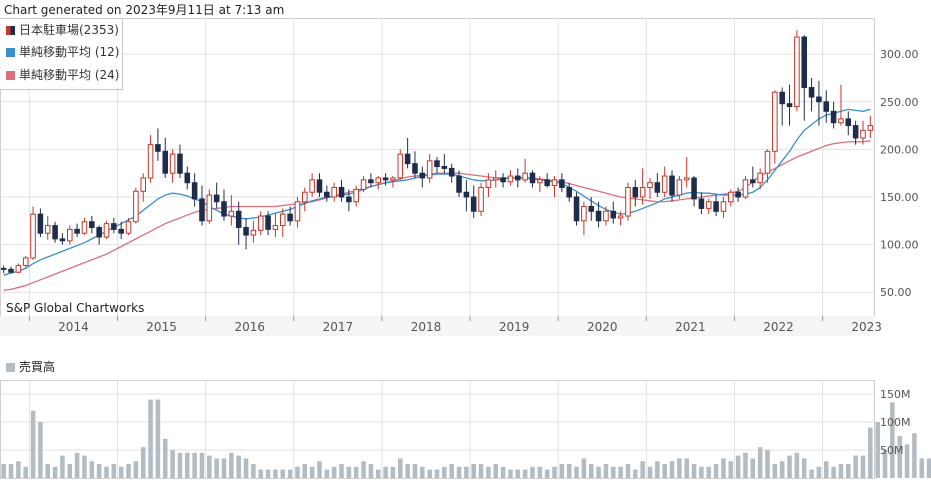  Describe the element at coordinates (73, 327) in the screenshot. I see `year-label: 2014` at that location.